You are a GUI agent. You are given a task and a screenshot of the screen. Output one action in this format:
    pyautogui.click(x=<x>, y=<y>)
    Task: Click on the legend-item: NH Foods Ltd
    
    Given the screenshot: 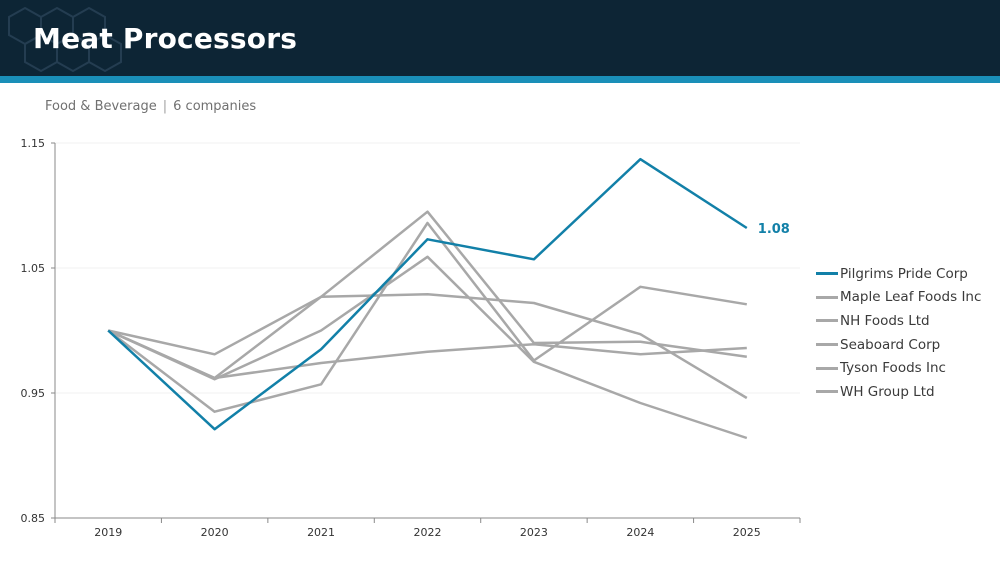 What is the action you would take?
    pyautogui.click(x=906, y=321)
    